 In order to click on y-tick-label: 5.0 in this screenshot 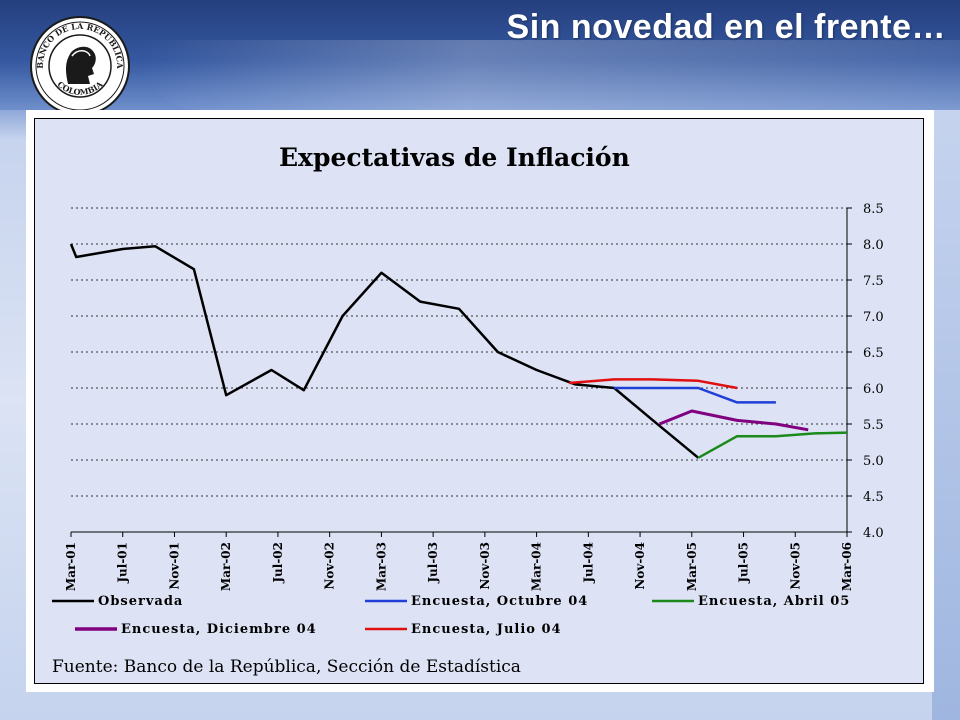, I will do `click(873, 461)`.